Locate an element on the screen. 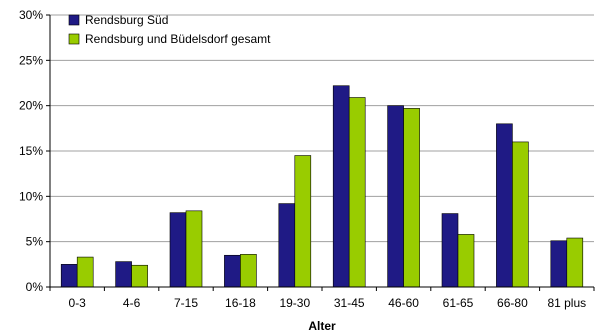 The image size is (598, 333). legend-label: Rendsburg und Büdelsdorf gesamt is located at coordinates (178, 39).